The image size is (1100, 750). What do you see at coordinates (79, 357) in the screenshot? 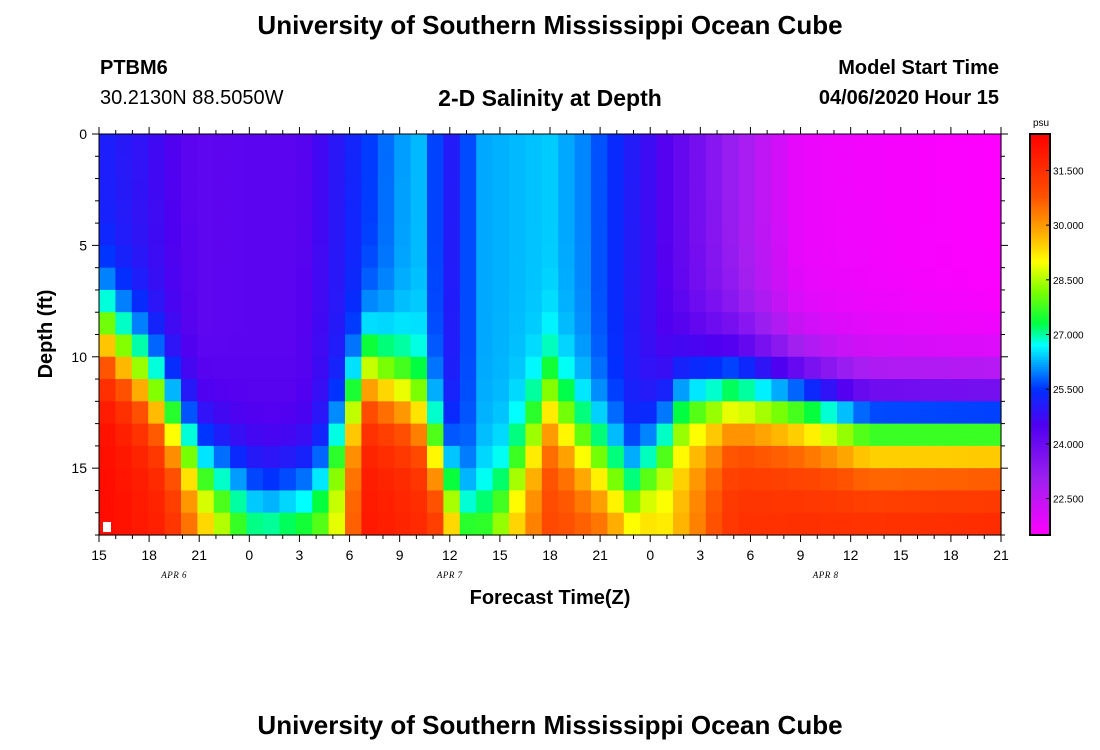
I see `y-tick-label: 10` at bounding box center [79, 357].